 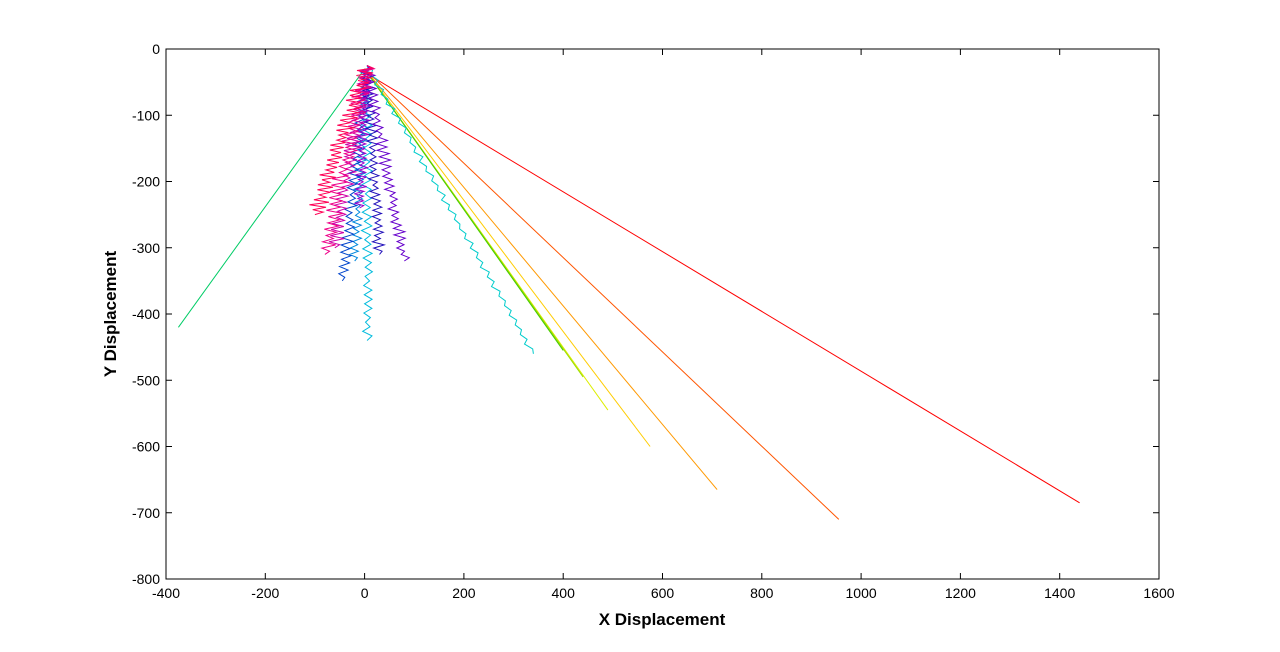 What do you see at coordinates (110, 314) in the screenshot?
I see `y-axis-label: Y Displacement` at bounding box center [110, 314].